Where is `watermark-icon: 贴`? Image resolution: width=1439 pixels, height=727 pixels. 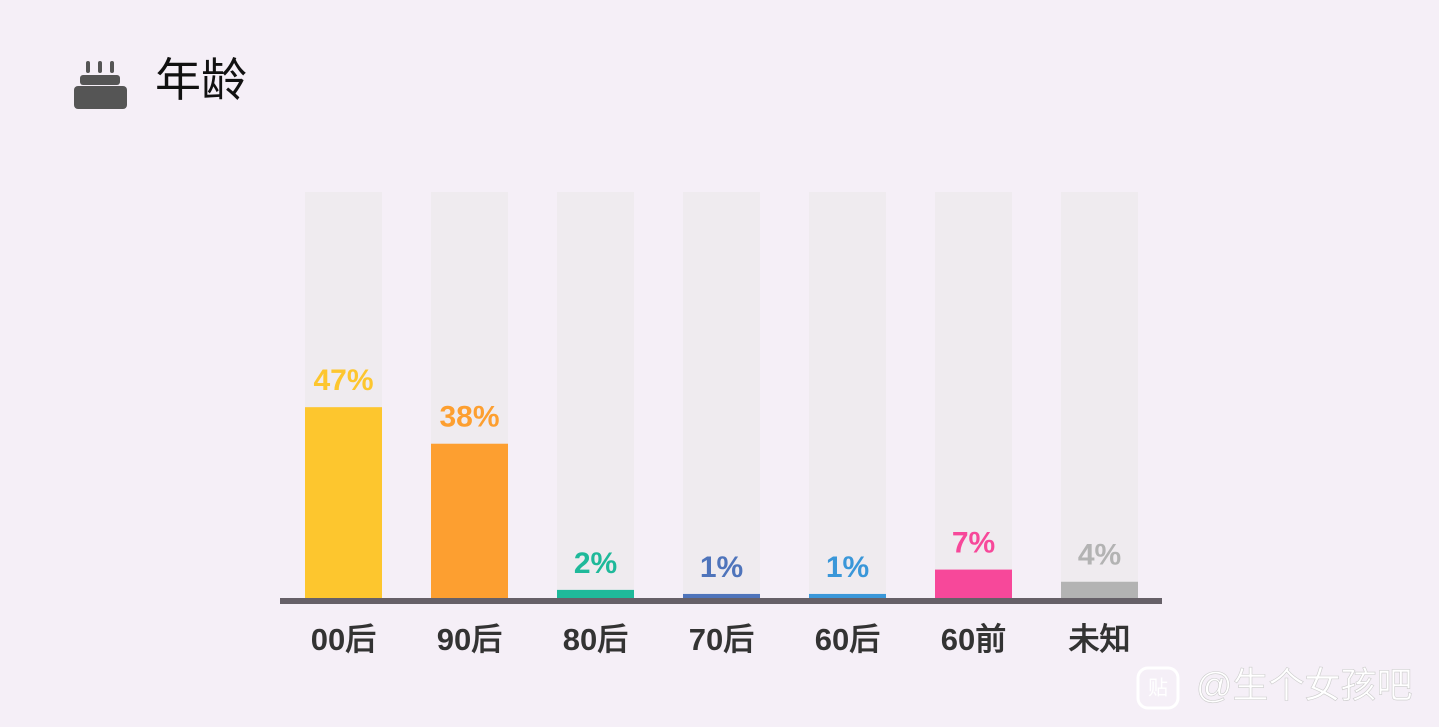
watermark-icon: 贴 is located at coordinates (1158, 688).